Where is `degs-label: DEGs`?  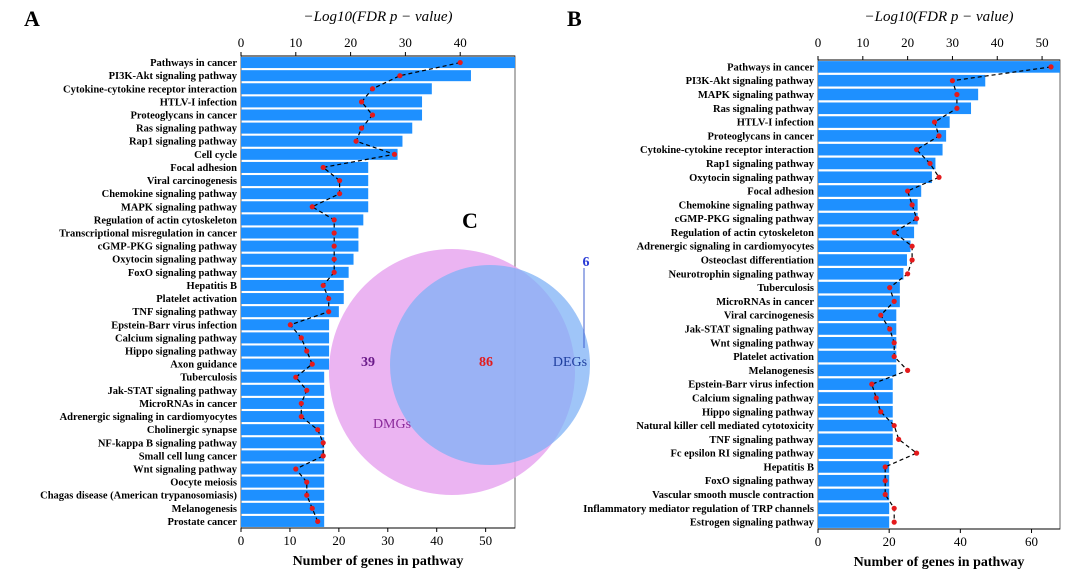
degs-label: DEGs is located at coordinates (570, 362).